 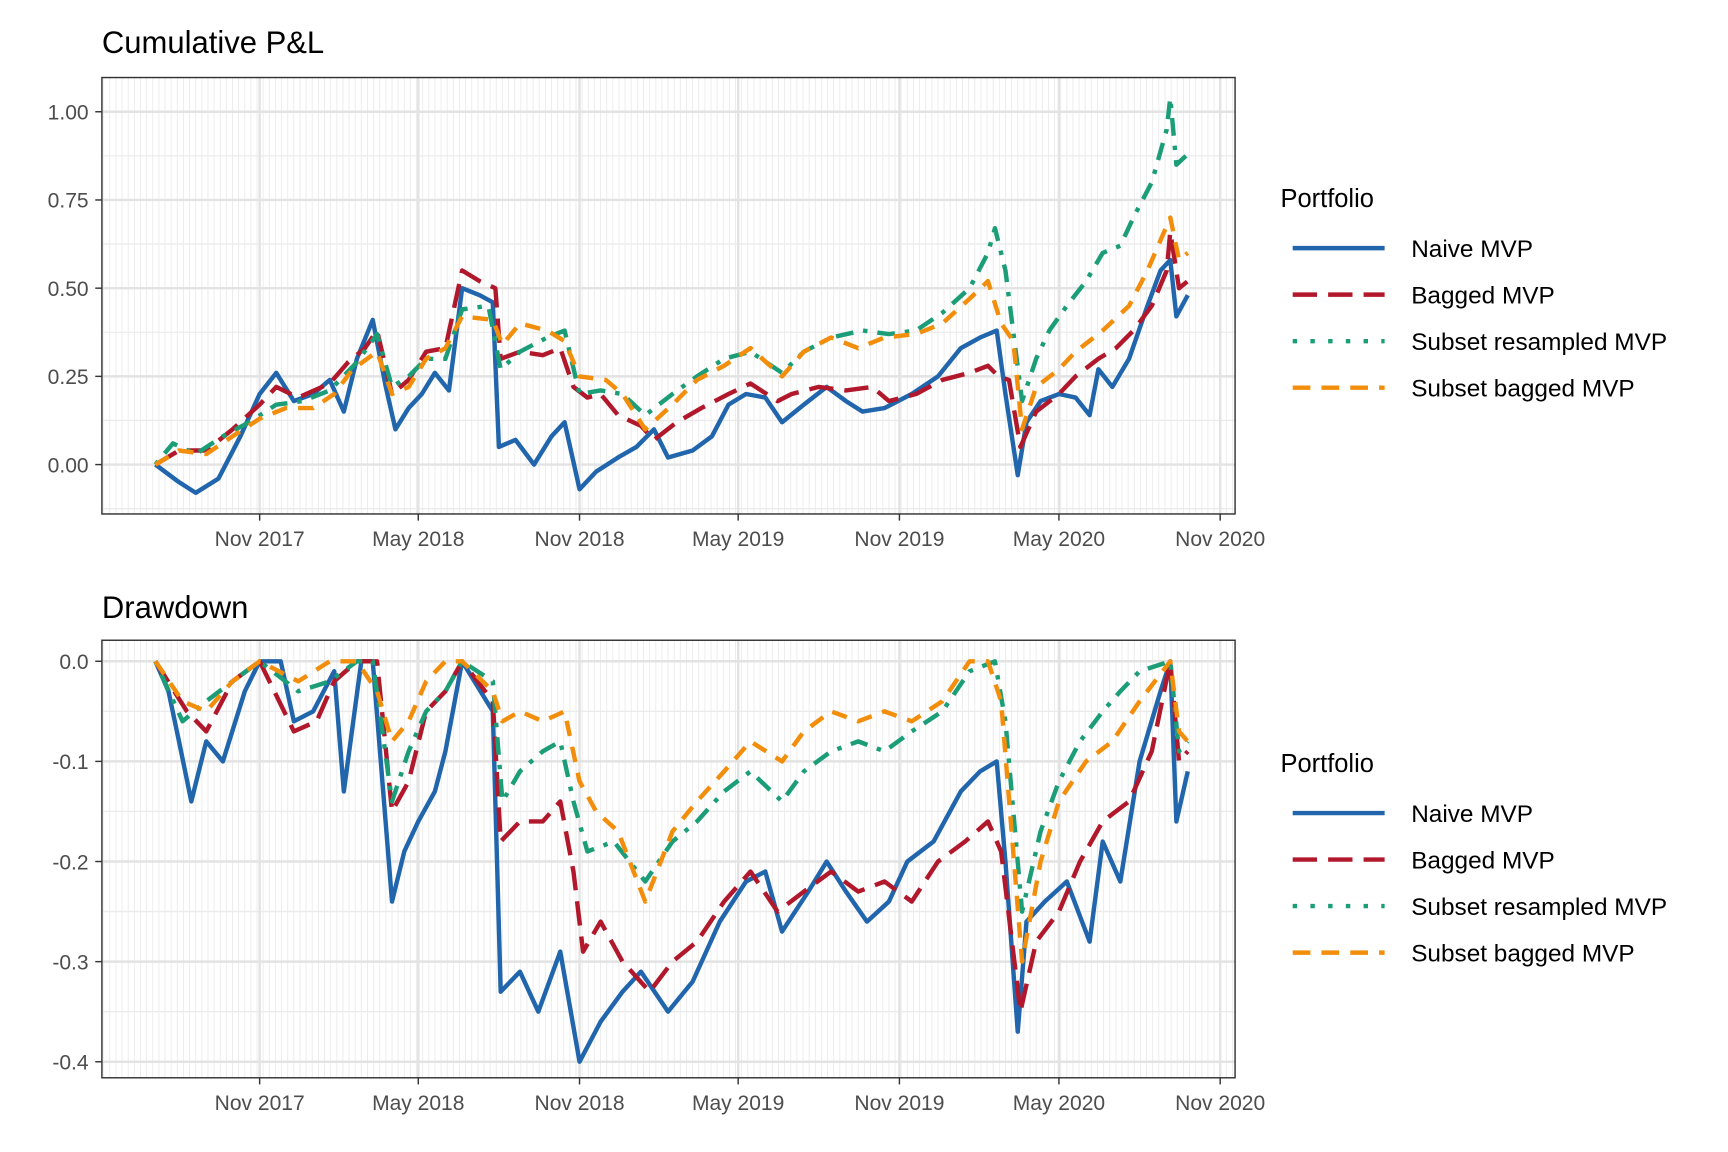 I want to click on y-tick-label: 1.00, so click(x=68, y=113).